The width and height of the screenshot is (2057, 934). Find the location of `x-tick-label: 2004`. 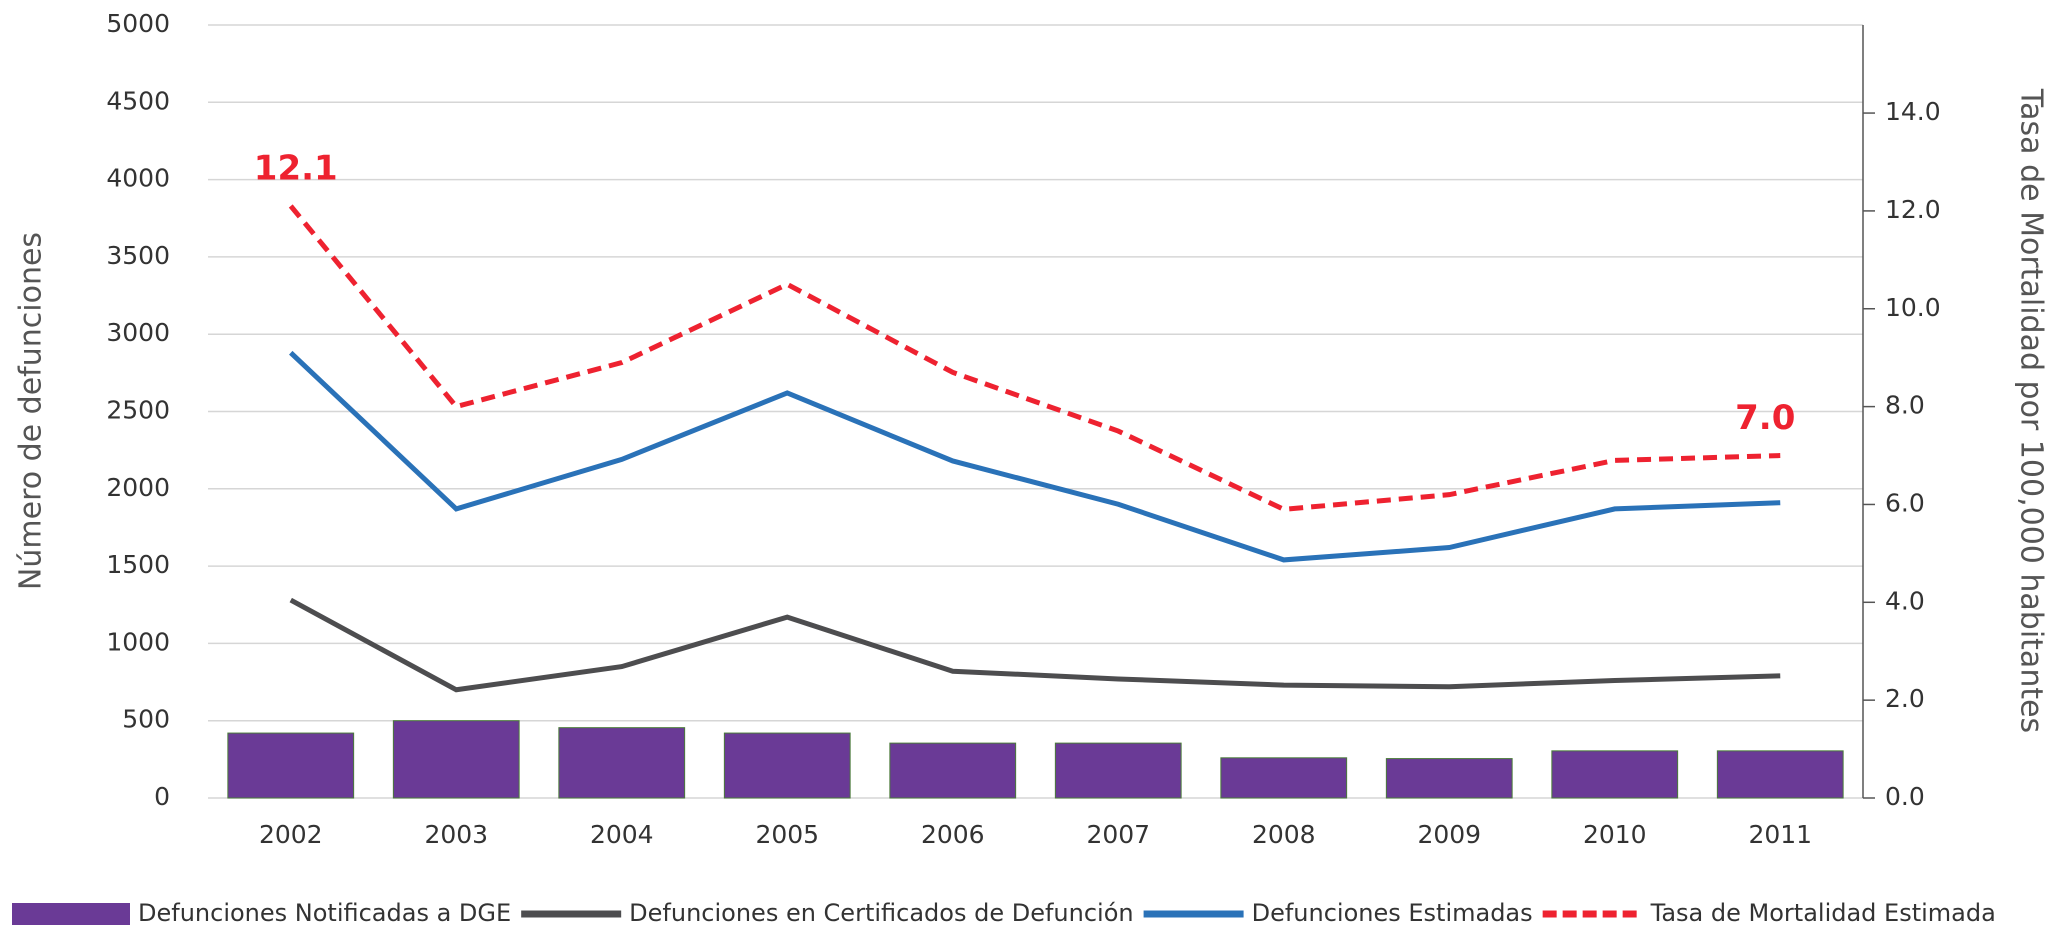

x-tick-label: 2004 is located at coordinates (622, 834).